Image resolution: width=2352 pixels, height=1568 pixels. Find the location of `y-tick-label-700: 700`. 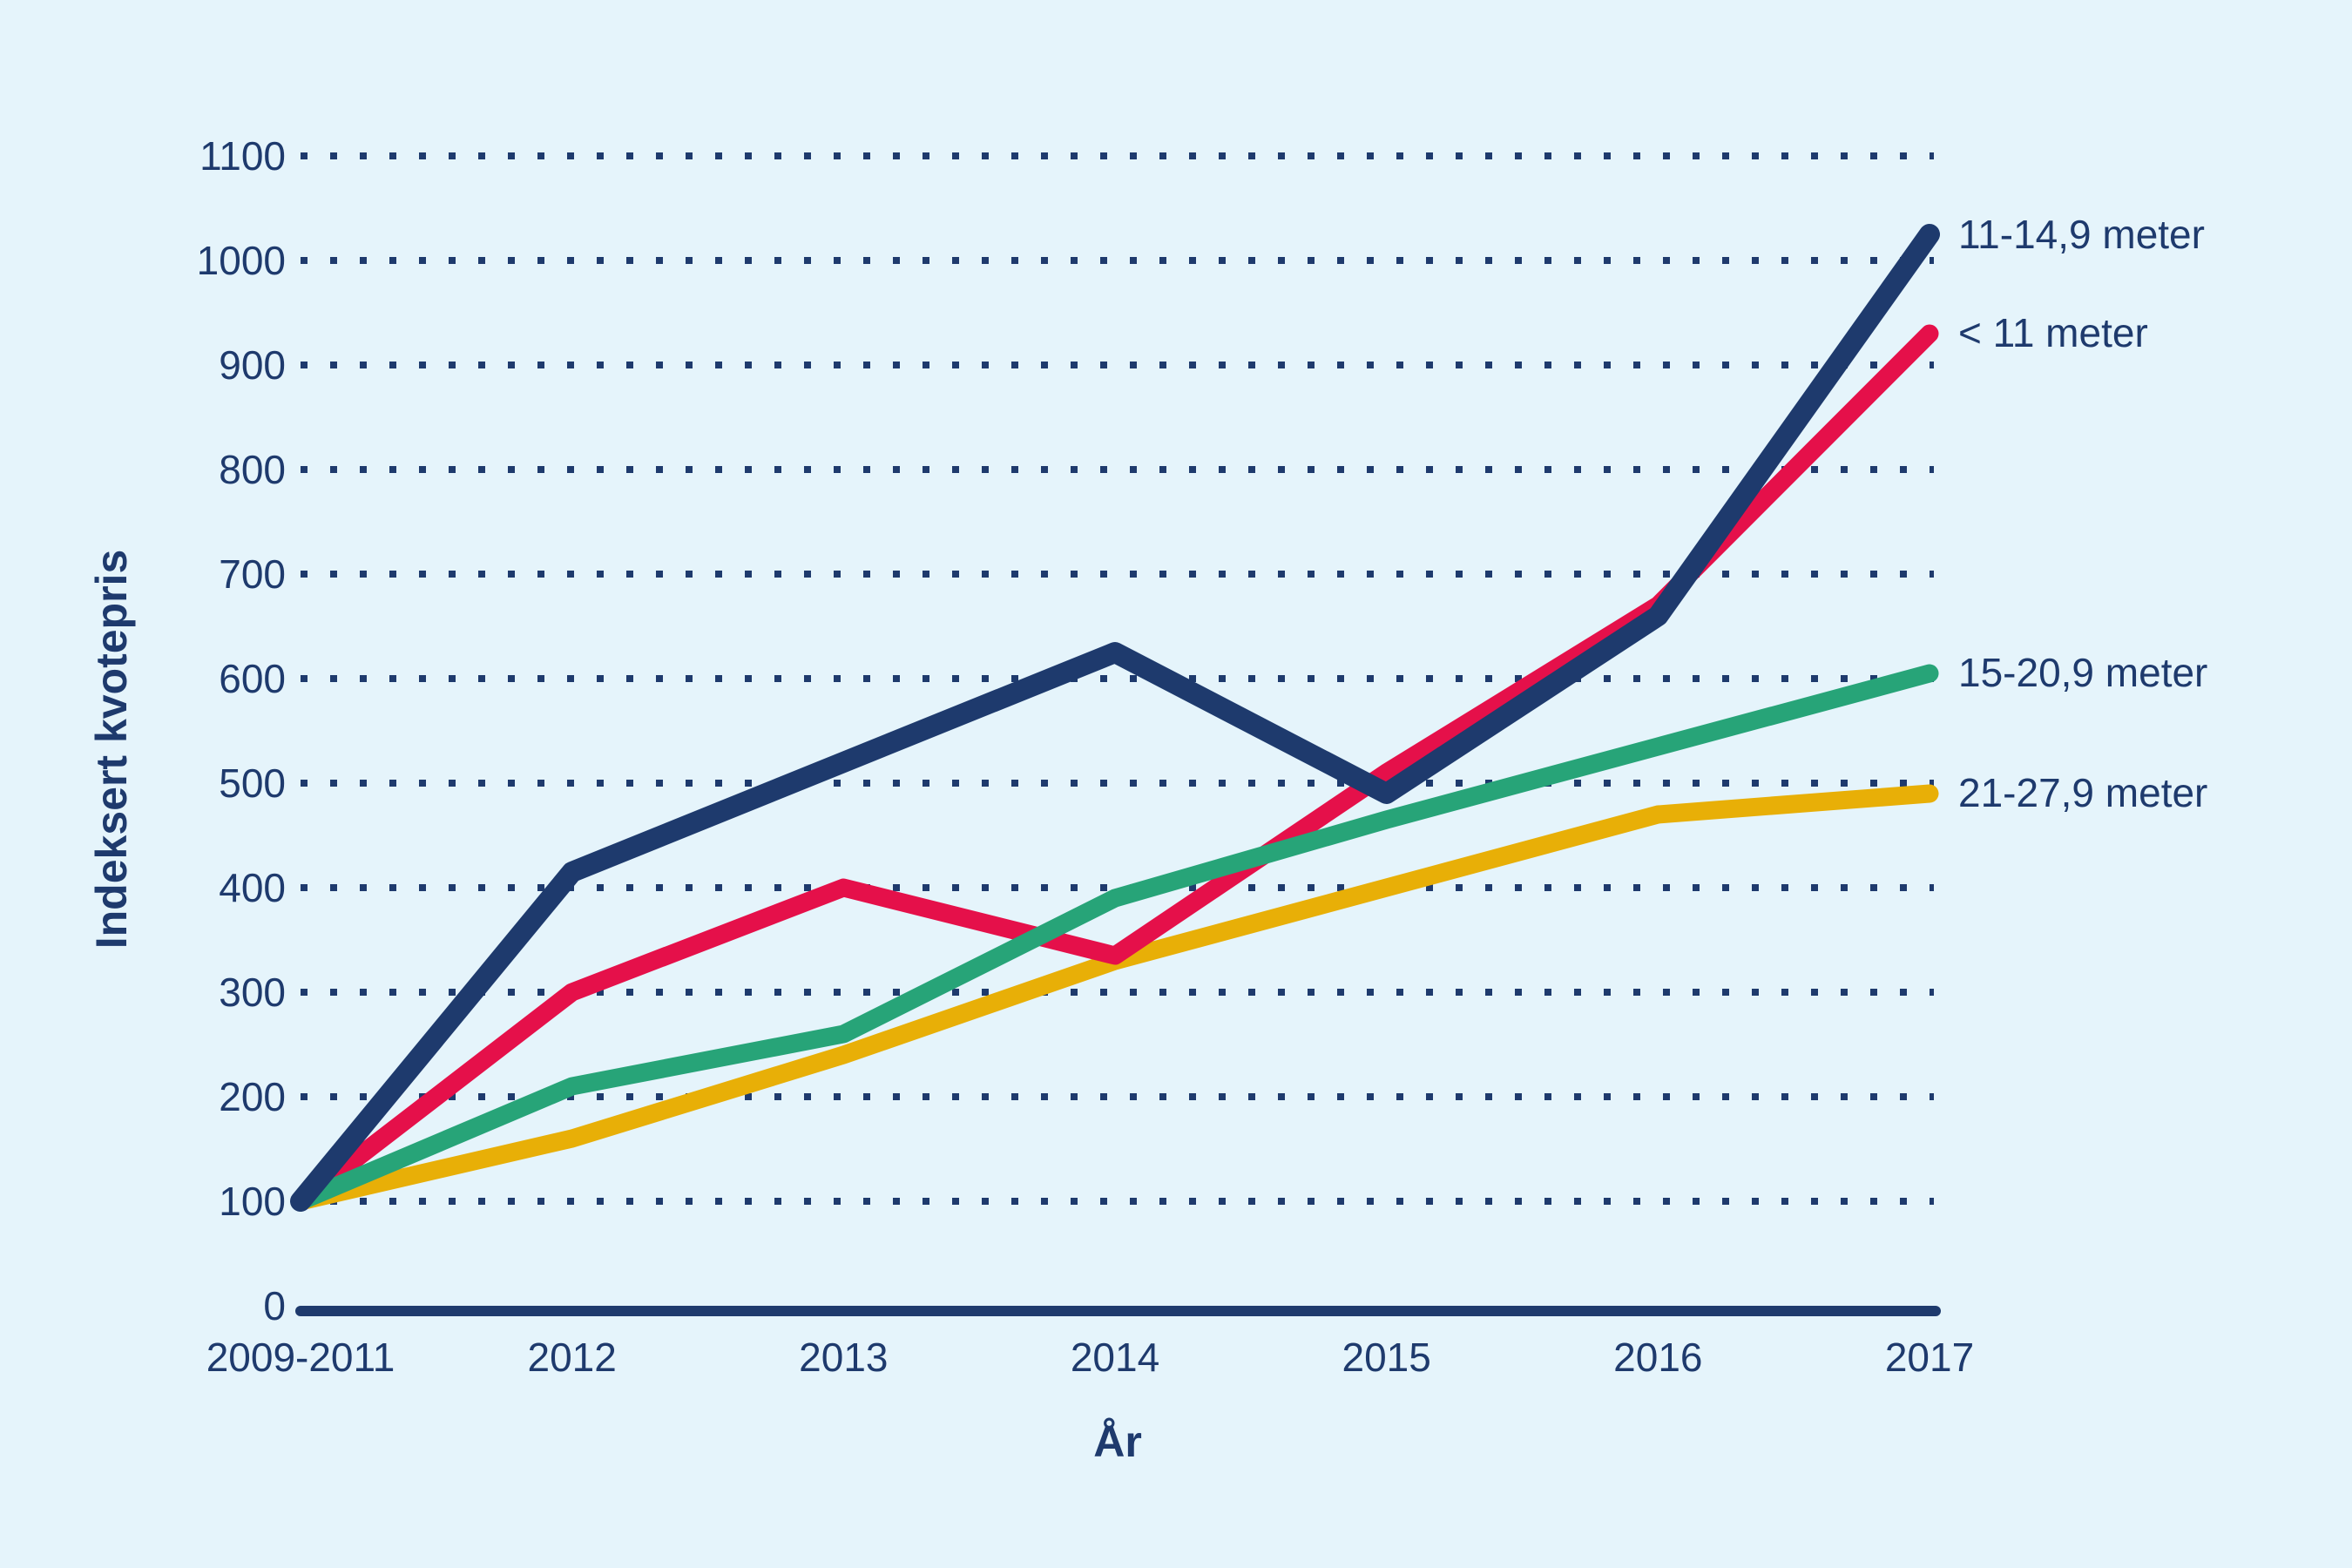

y-tick-label-700: 700 is located at coordinates (252, 574).